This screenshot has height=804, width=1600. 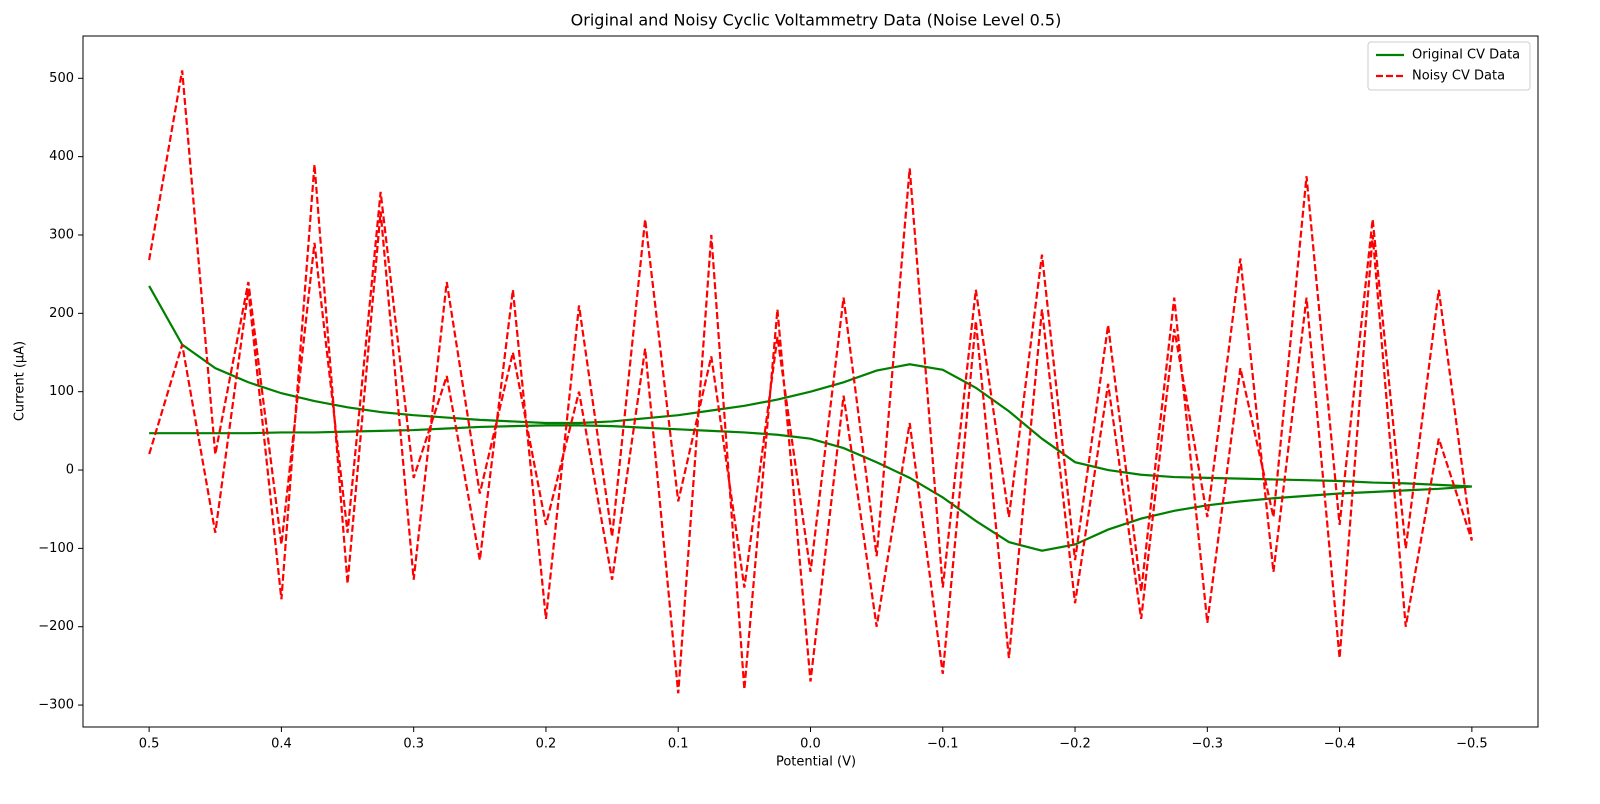 I want to click on y-axis-label: Current (µA), so click(x=20, y=381).